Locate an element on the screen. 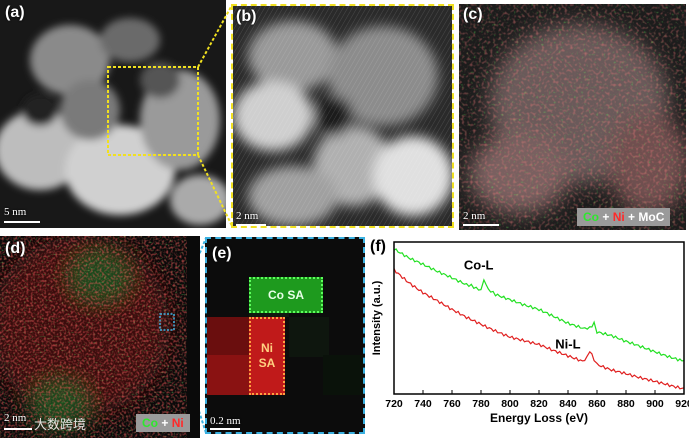  annotation-co-l: Co-L is located at coordinates (479, 264).